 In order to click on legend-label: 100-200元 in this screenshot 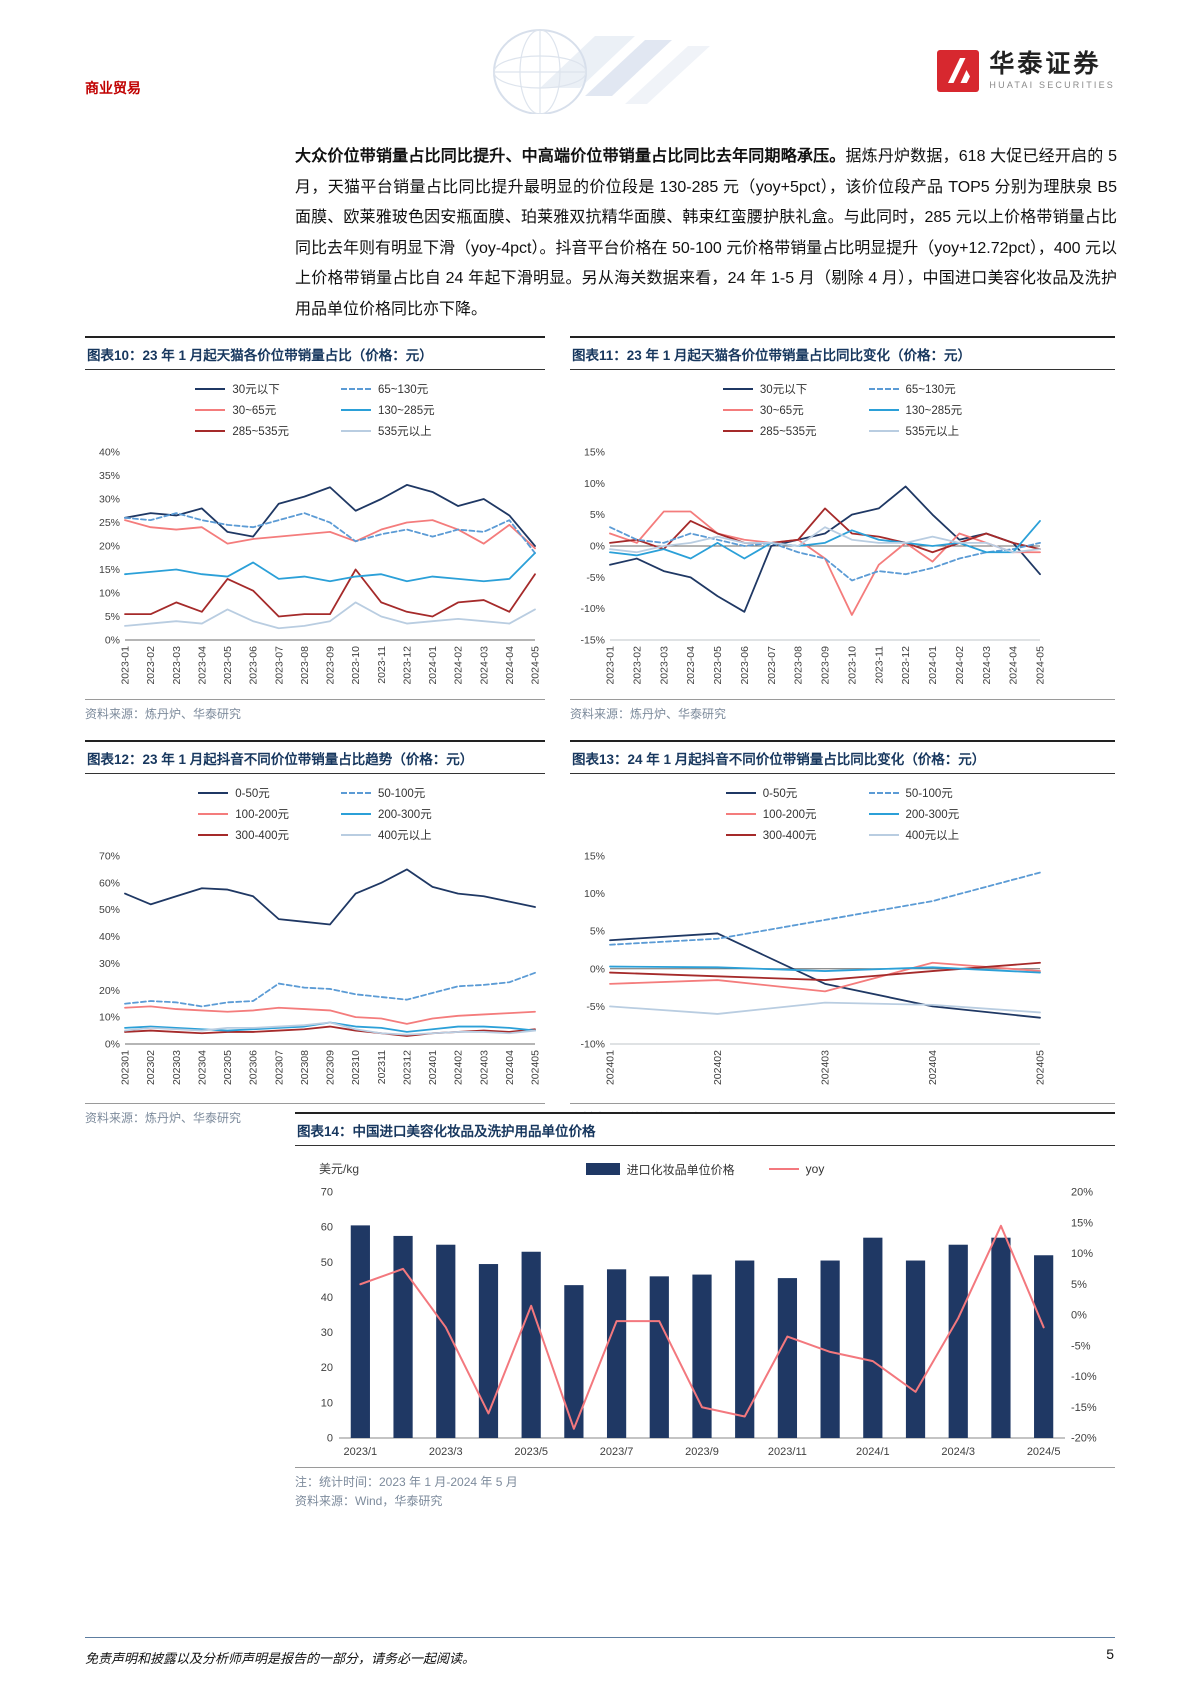, I will do `click(789, 814)`.